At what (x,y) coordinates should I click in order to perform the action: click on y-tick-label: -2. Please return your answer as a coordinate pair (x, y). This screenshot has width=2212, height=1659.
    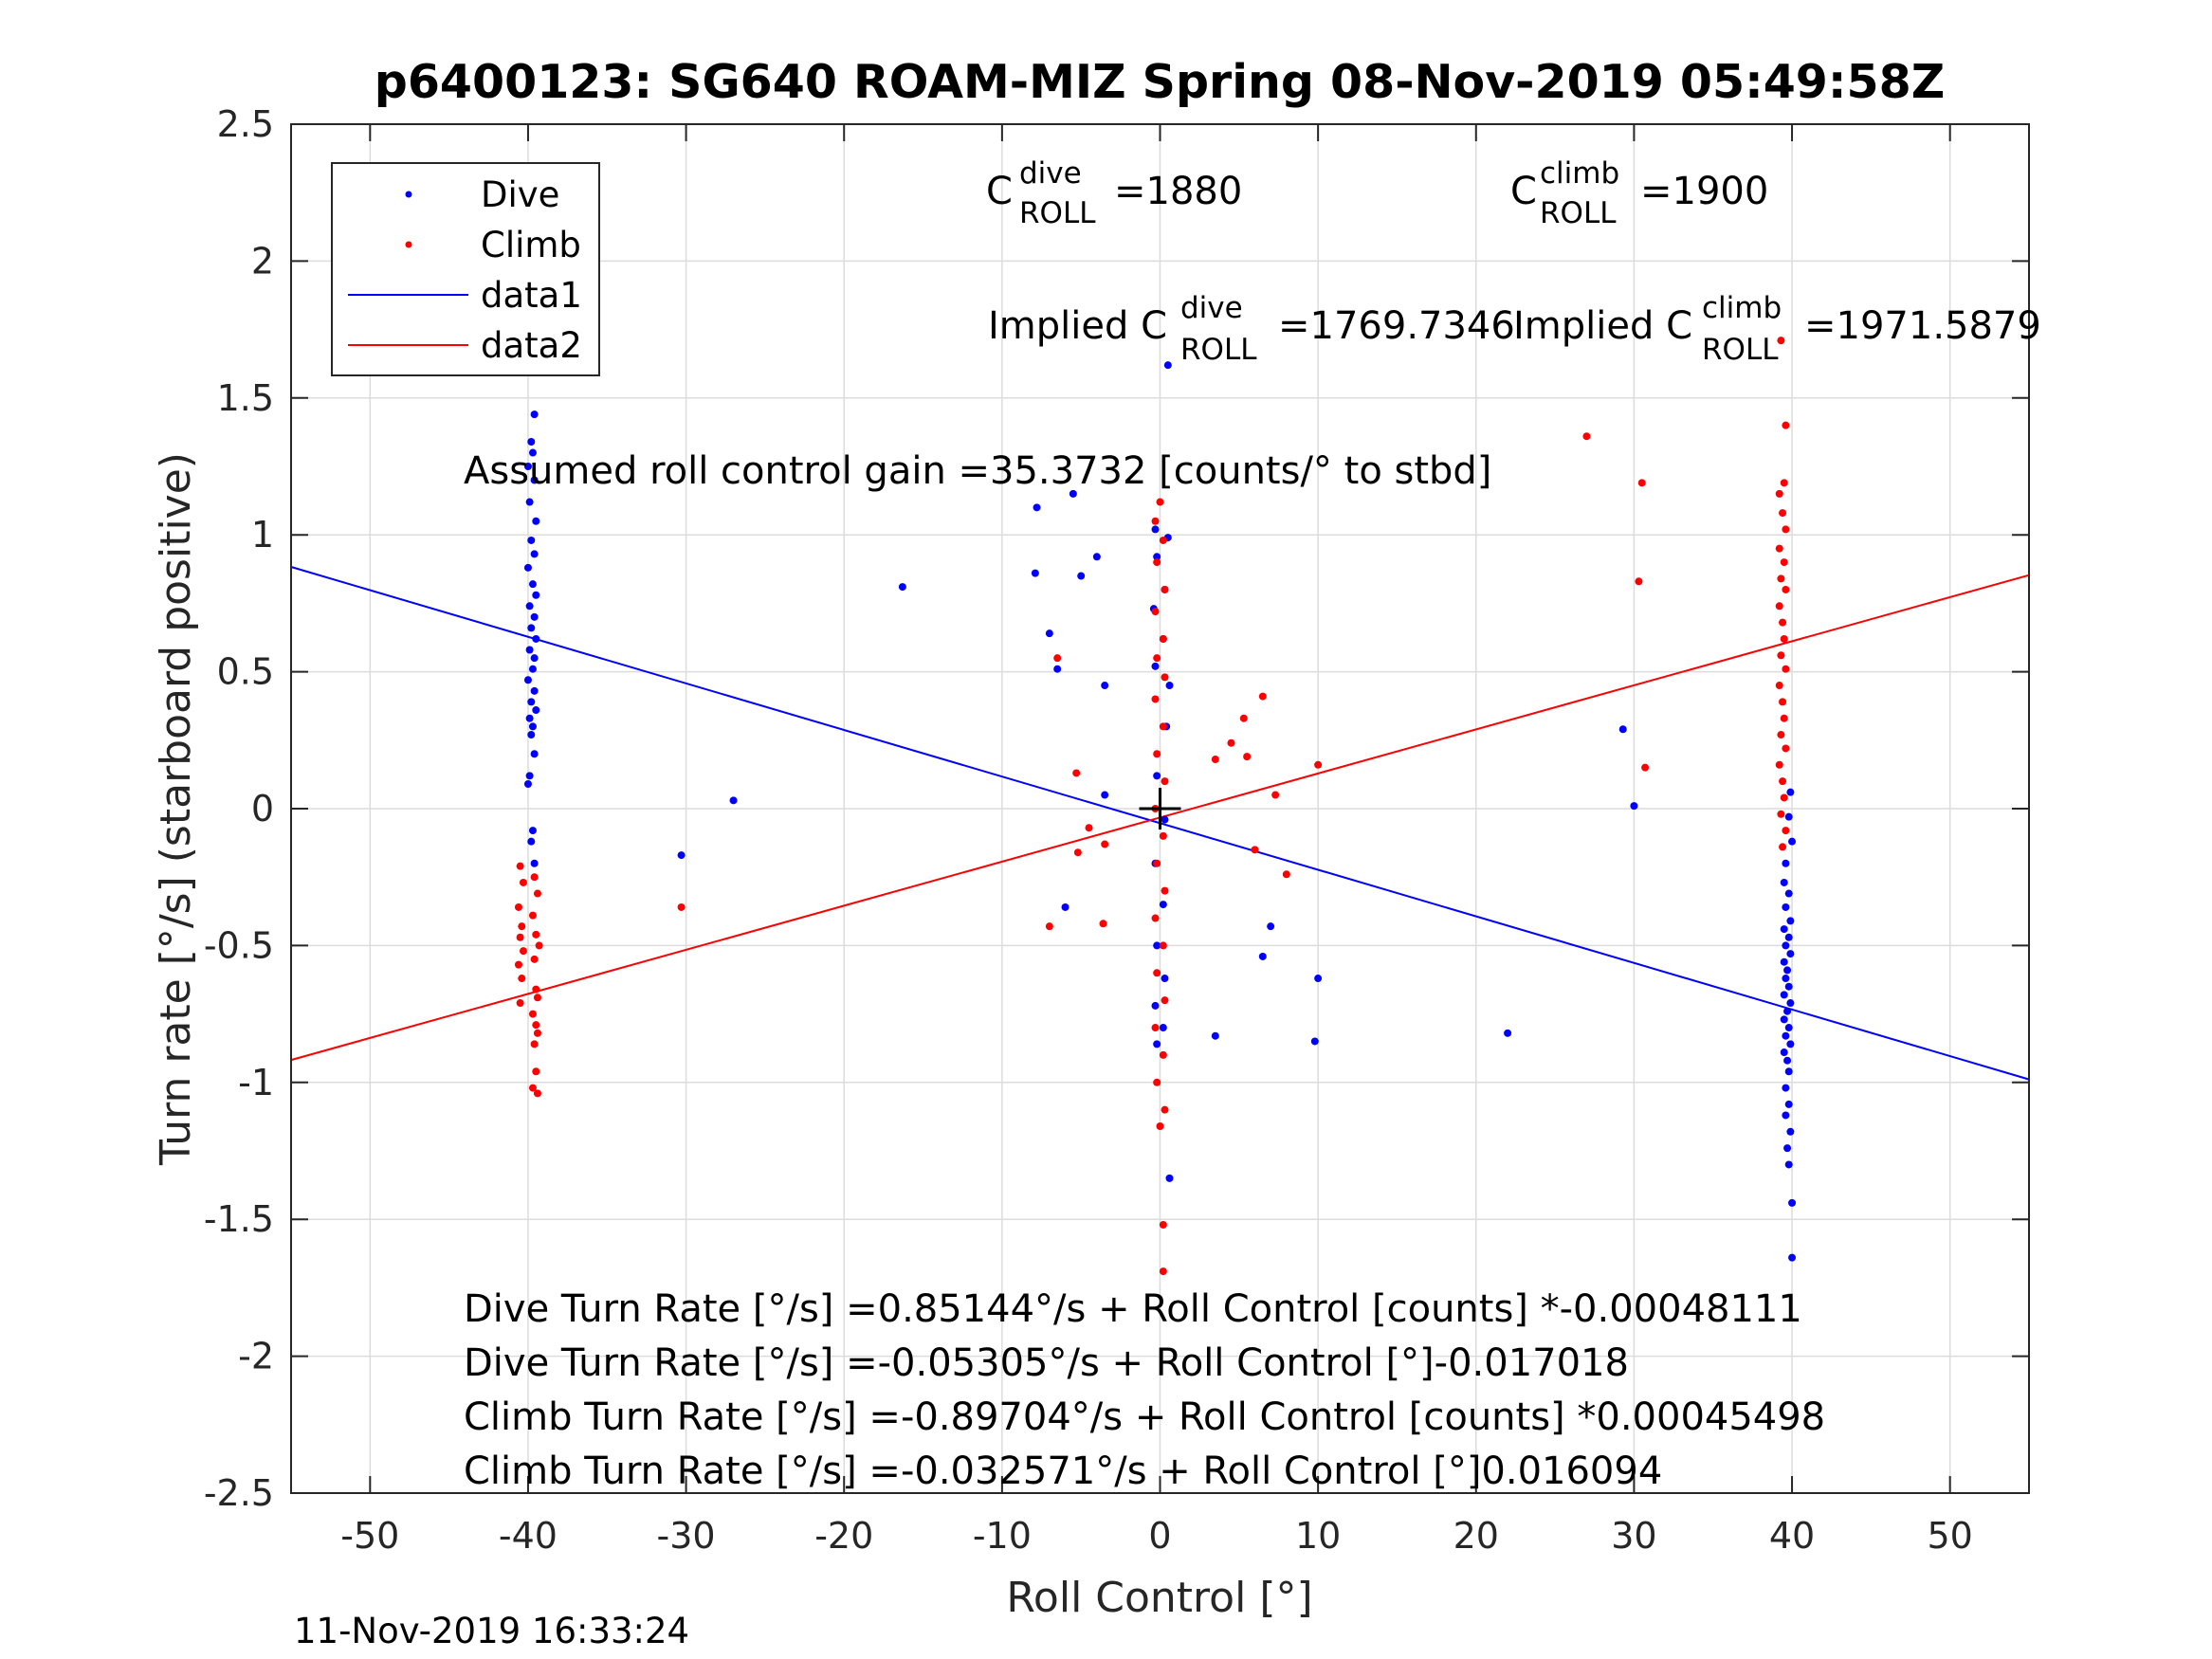
    Looking at the image, I should click on (256, 1356).